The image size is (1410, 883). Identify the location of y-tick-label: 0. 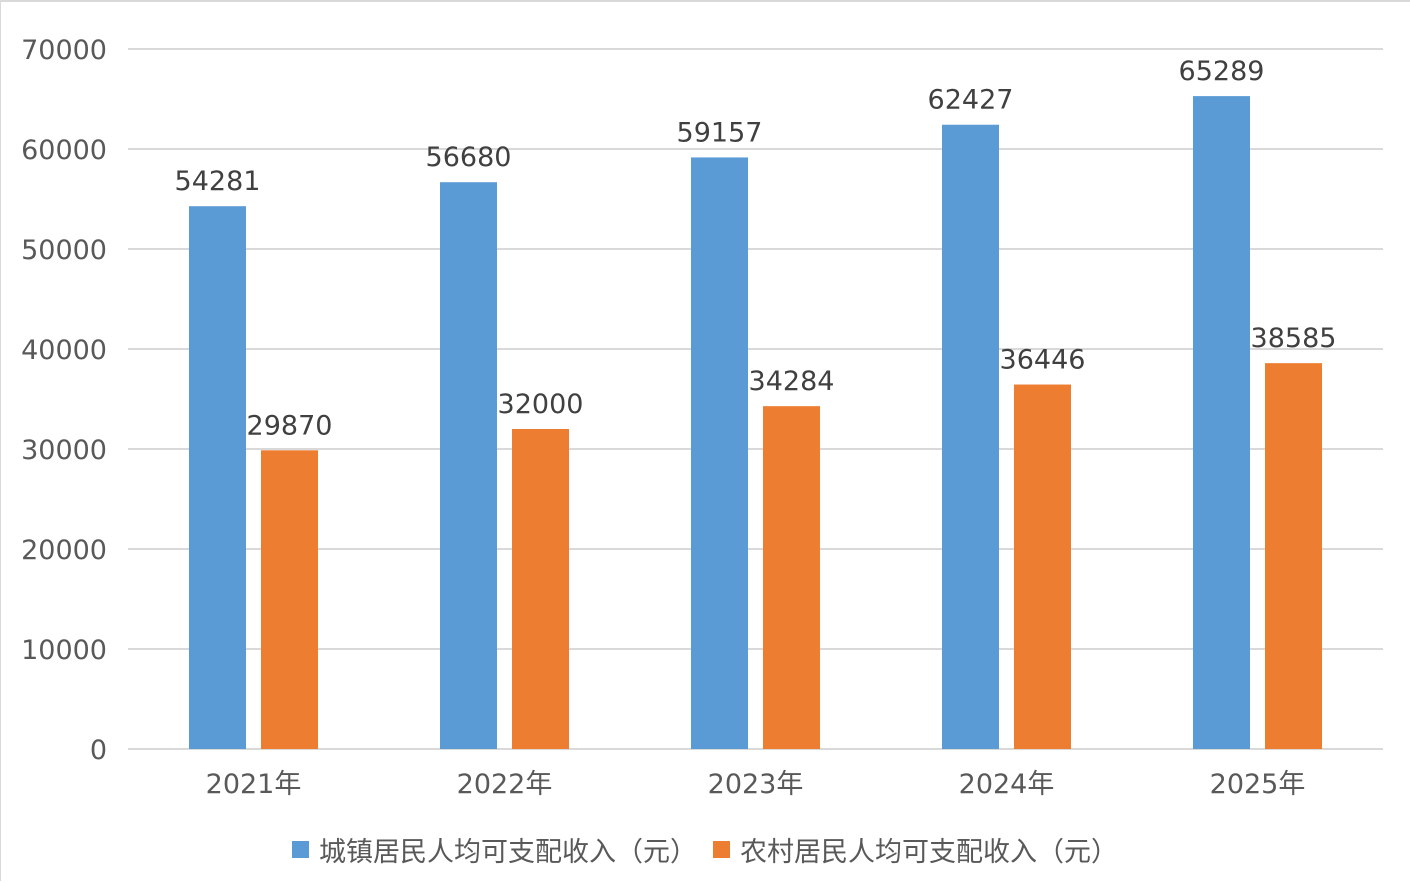
(98, 750).